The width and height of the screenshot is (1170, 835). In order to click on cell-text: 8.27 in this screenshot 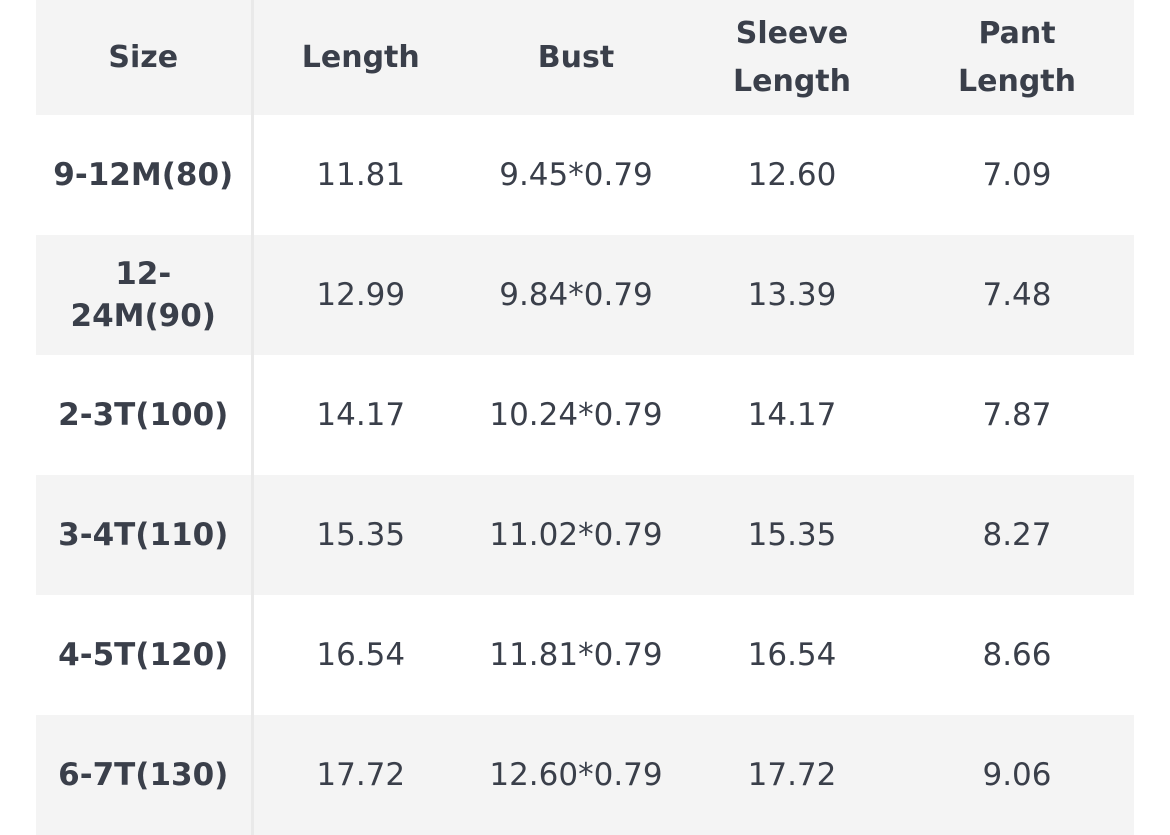, I will do `click(1017, 535)`.